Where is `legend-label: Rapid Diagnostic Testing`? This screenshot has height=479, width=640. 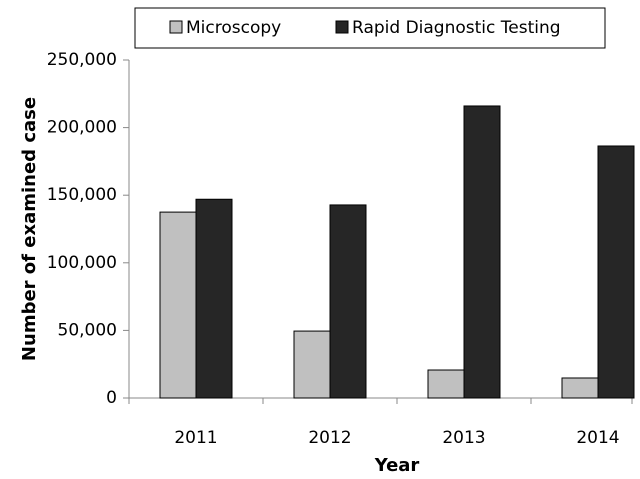
legend-label: Rapid Diagnostic Testing is located at coordinates (456, 28).